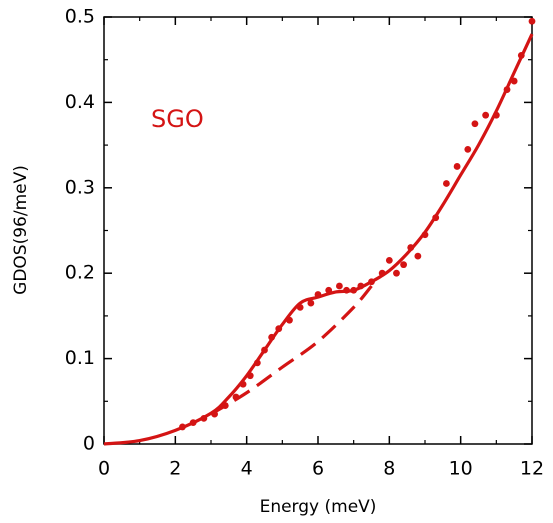 Image resolution: width=553 pixels, height=523 pixels. I want to click on x-tick-label: 10, so click(461, 469).